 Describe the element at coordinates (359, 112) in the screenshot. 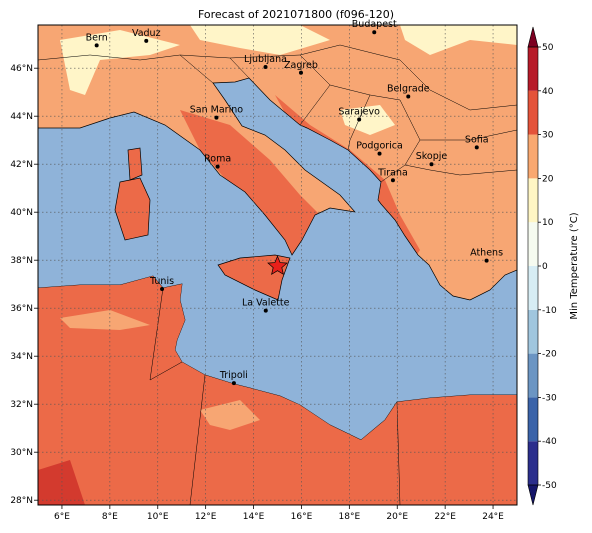

I see `city-label: Sarajevo` at that location.